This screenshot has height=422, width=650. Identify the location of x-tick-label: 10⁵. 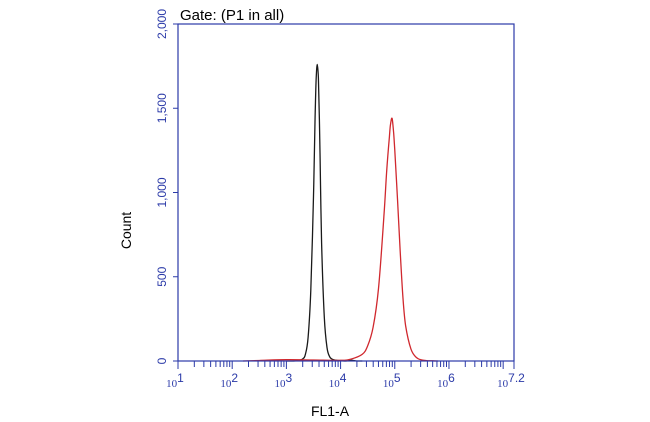
(392, 380).